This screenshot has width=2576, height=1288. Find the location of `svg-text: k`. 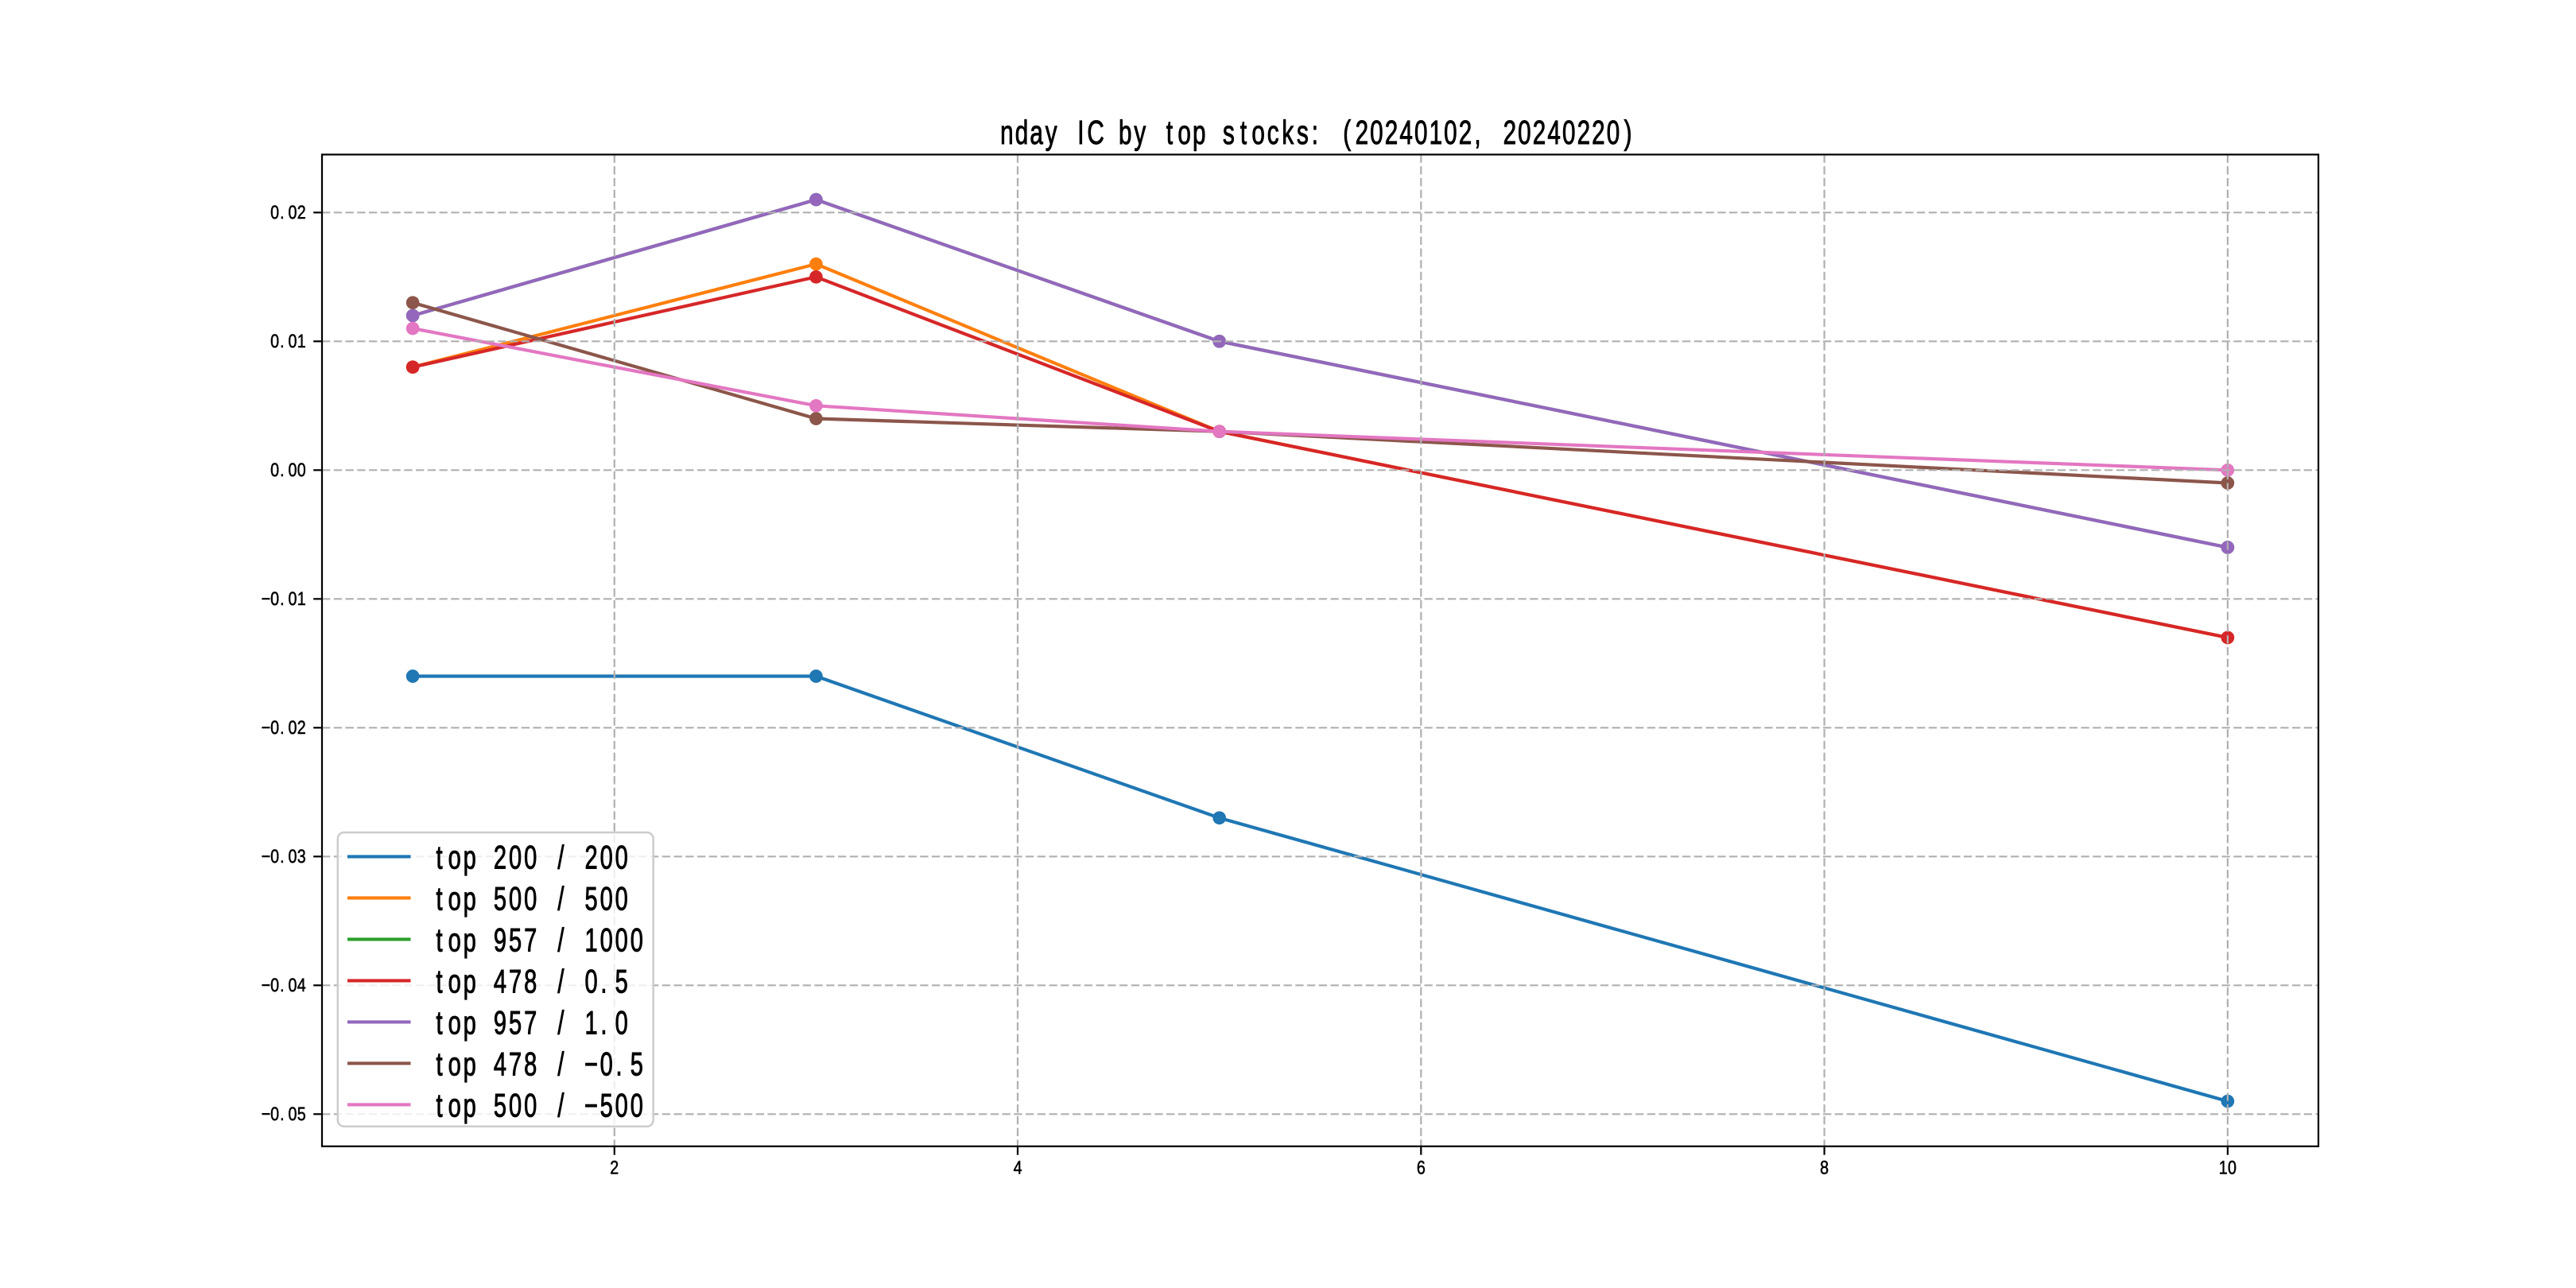

svg-text: k is located at coordinates (1288, 132).